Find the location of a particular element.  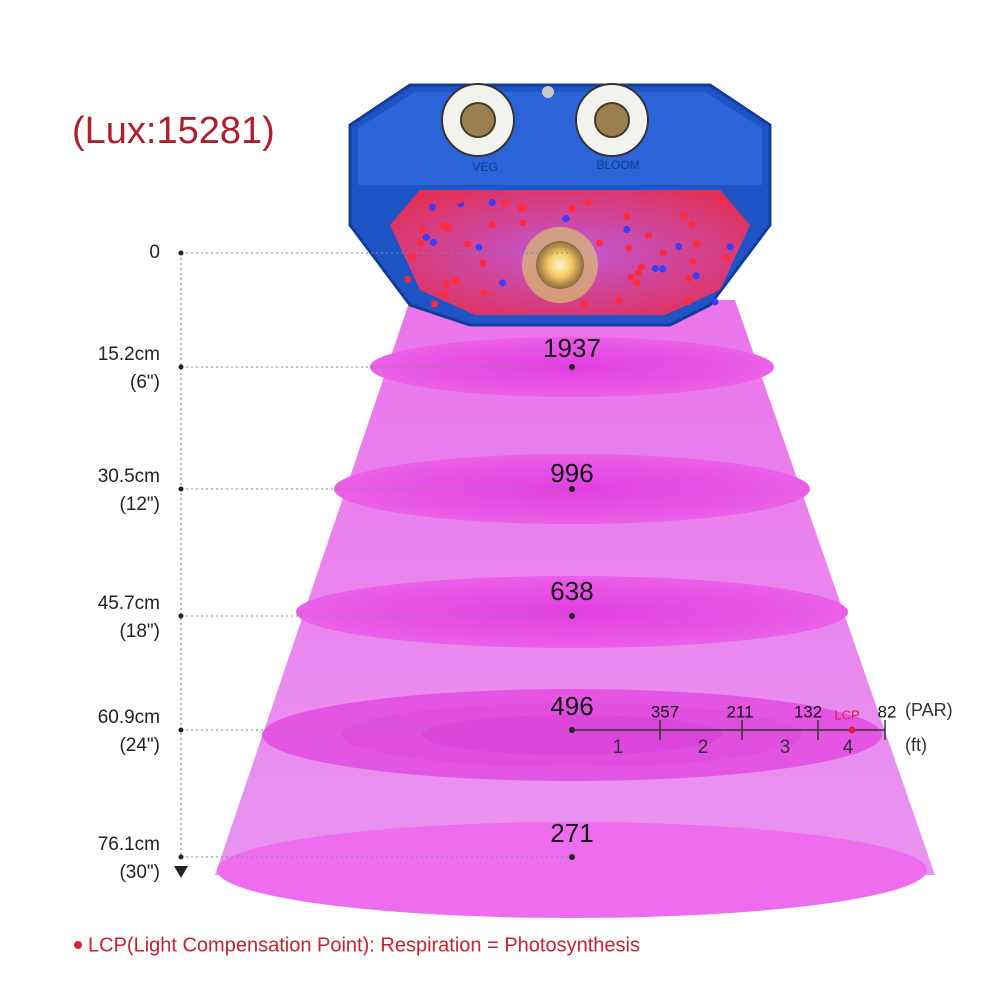

distance-inch: (30") is located at coordinates (139, 872).